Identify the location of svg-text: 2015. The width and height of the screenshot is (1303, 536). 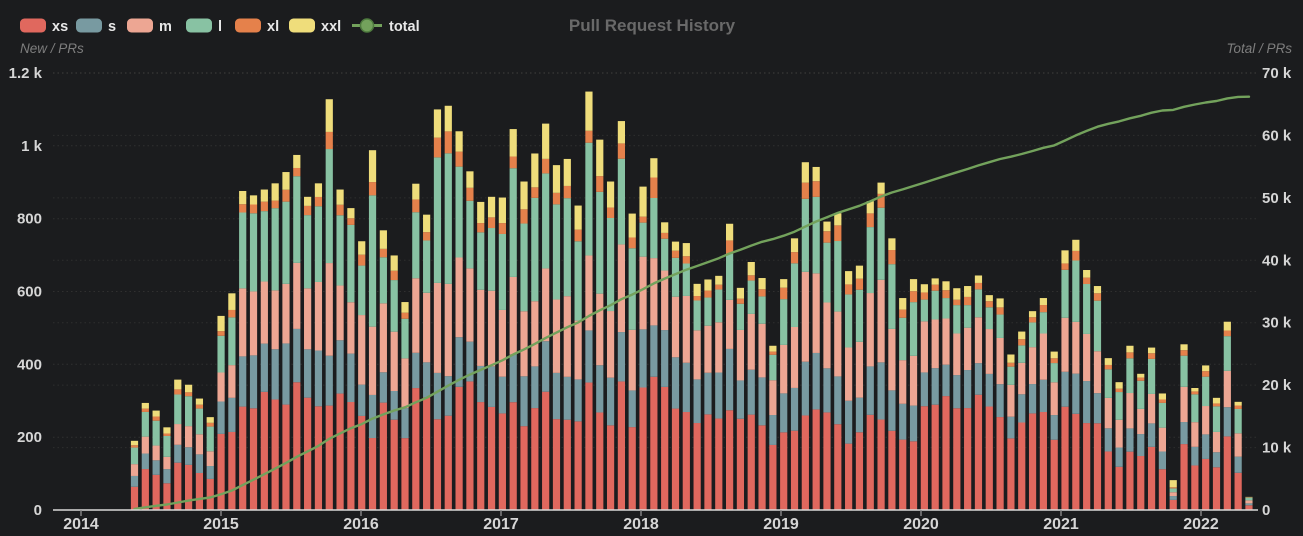
(221, 524).